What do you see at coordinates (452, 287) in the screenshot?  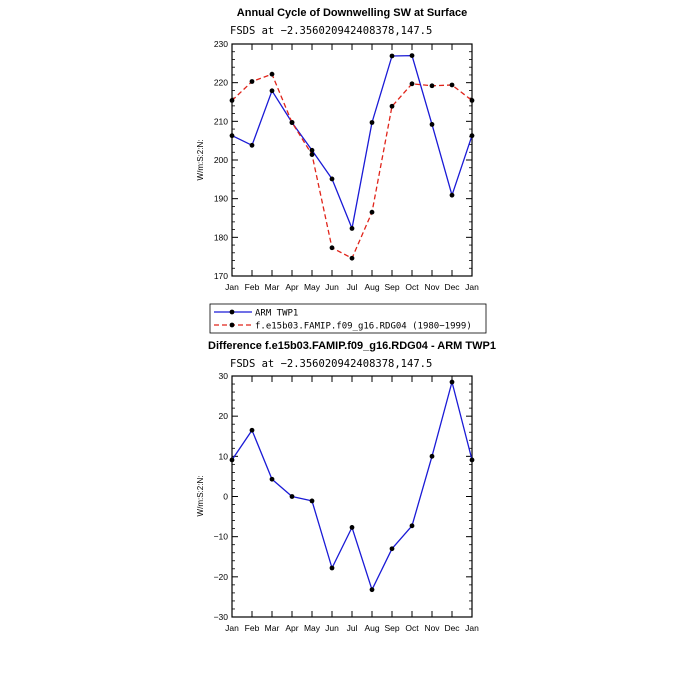 I see `chart-1-x-tick-label: Dec` at bounding box center [452, 287].